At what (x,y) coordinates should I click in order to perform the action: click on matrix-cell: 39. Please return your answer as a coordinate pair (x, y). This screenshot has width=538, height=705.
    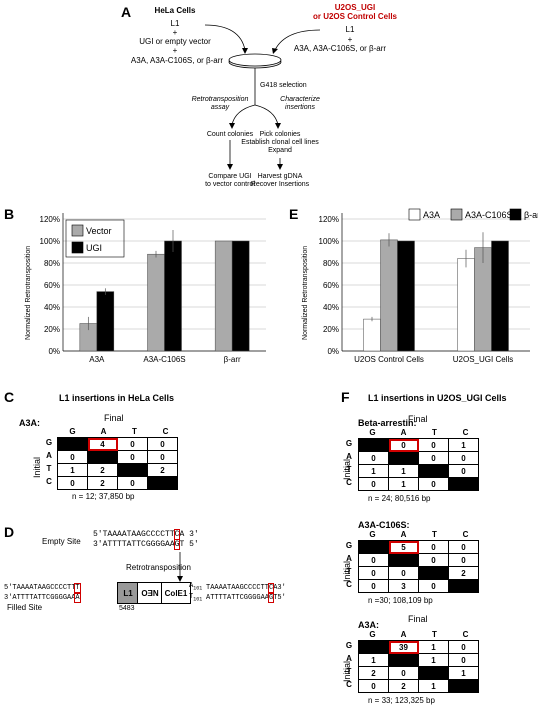
    Looking at the image, I should click on (403, 647).